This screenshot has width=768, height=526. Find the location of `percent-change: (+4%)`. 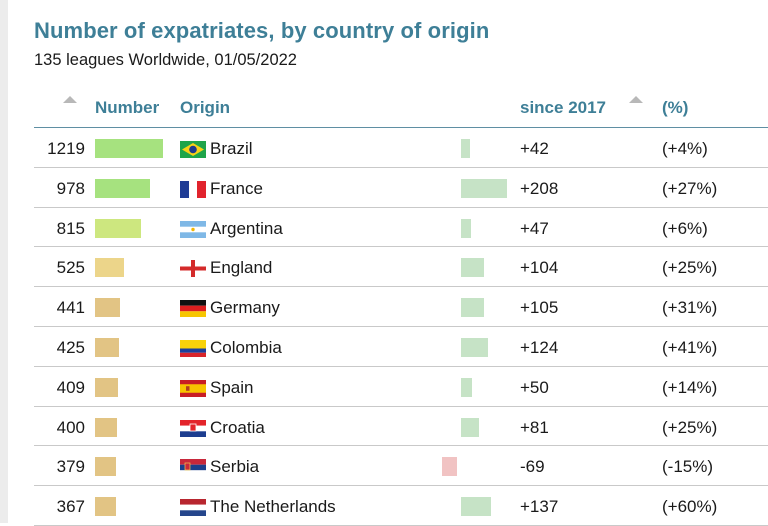

percent-change: (+4%) is located at coordinates (685, 148).